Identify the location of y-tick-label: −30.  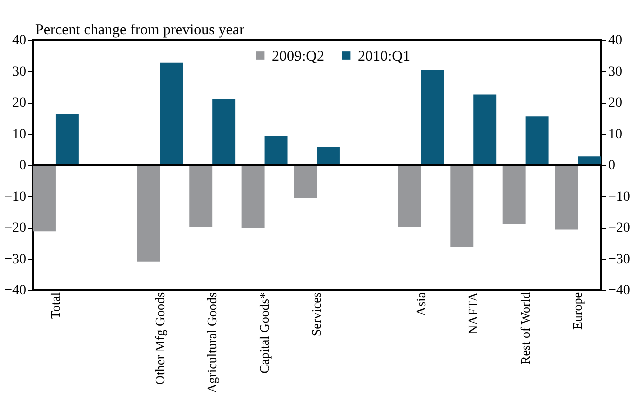
(15, 260).